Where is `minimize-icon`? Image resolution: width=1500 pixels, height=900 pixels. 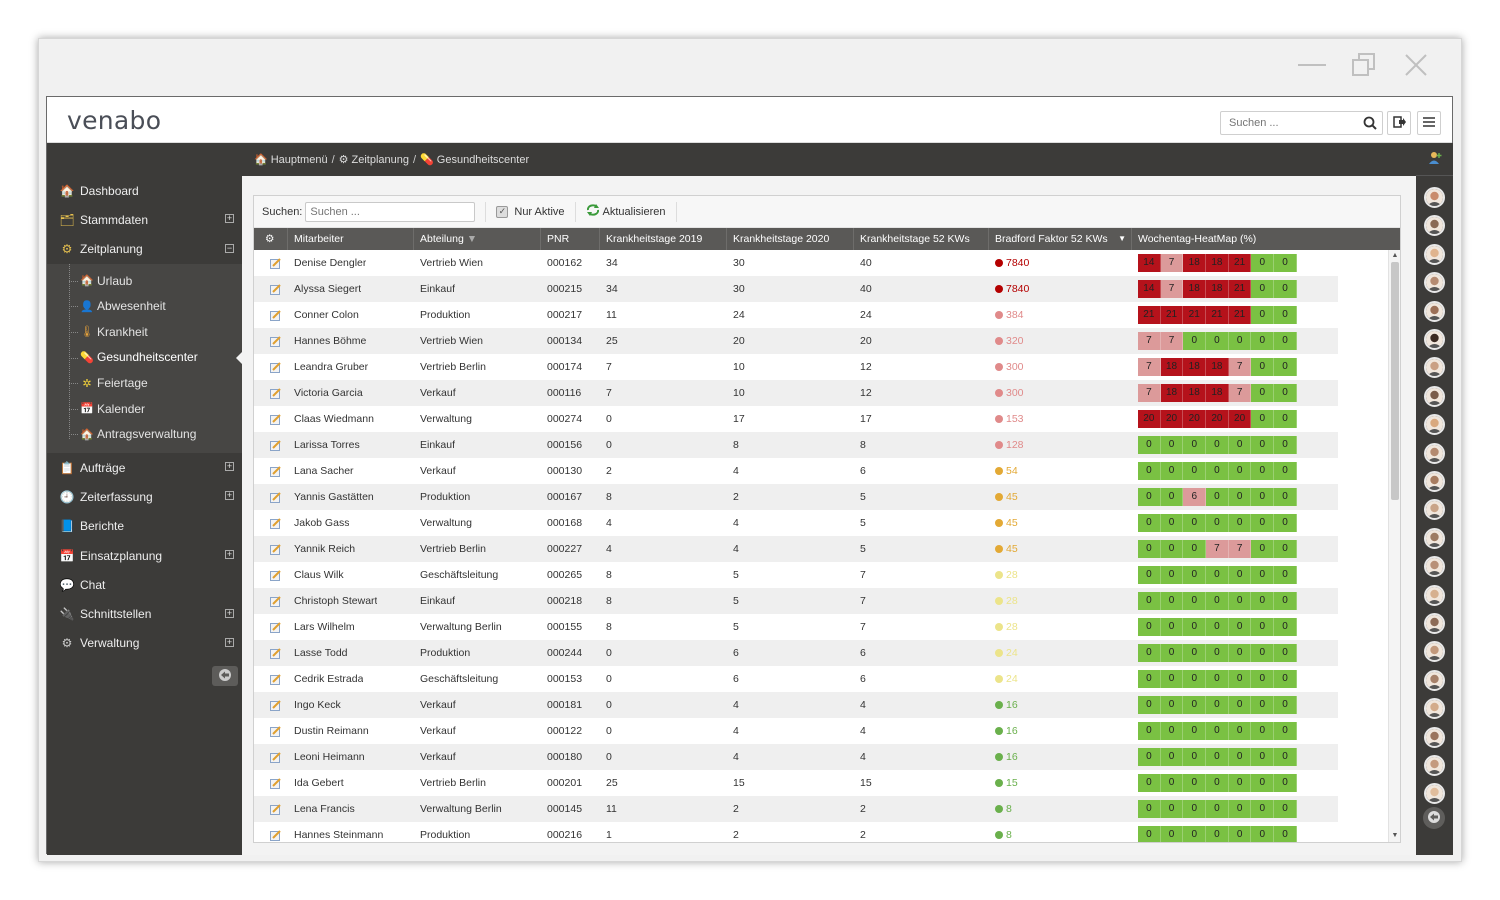
minimize-icon is located at coordinates (1312, 65).